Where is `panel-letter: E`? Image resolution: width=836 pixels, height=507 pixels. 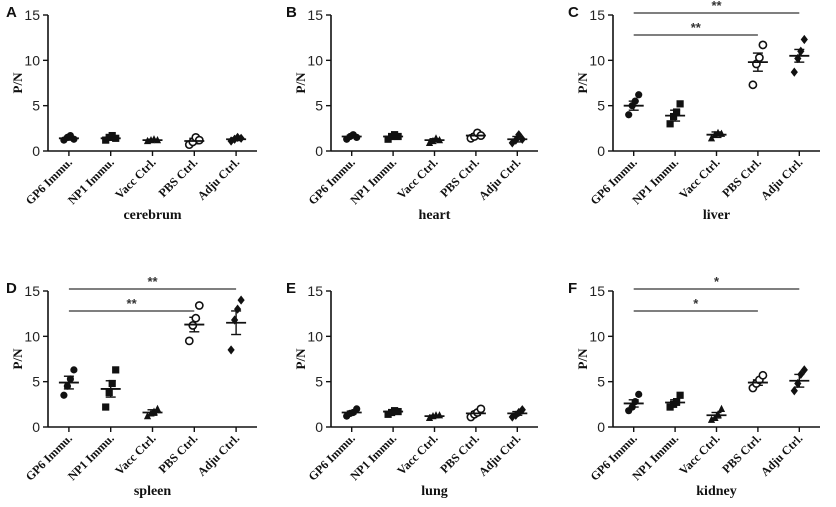 panel-letter: E is located at coordinates (291, 288).